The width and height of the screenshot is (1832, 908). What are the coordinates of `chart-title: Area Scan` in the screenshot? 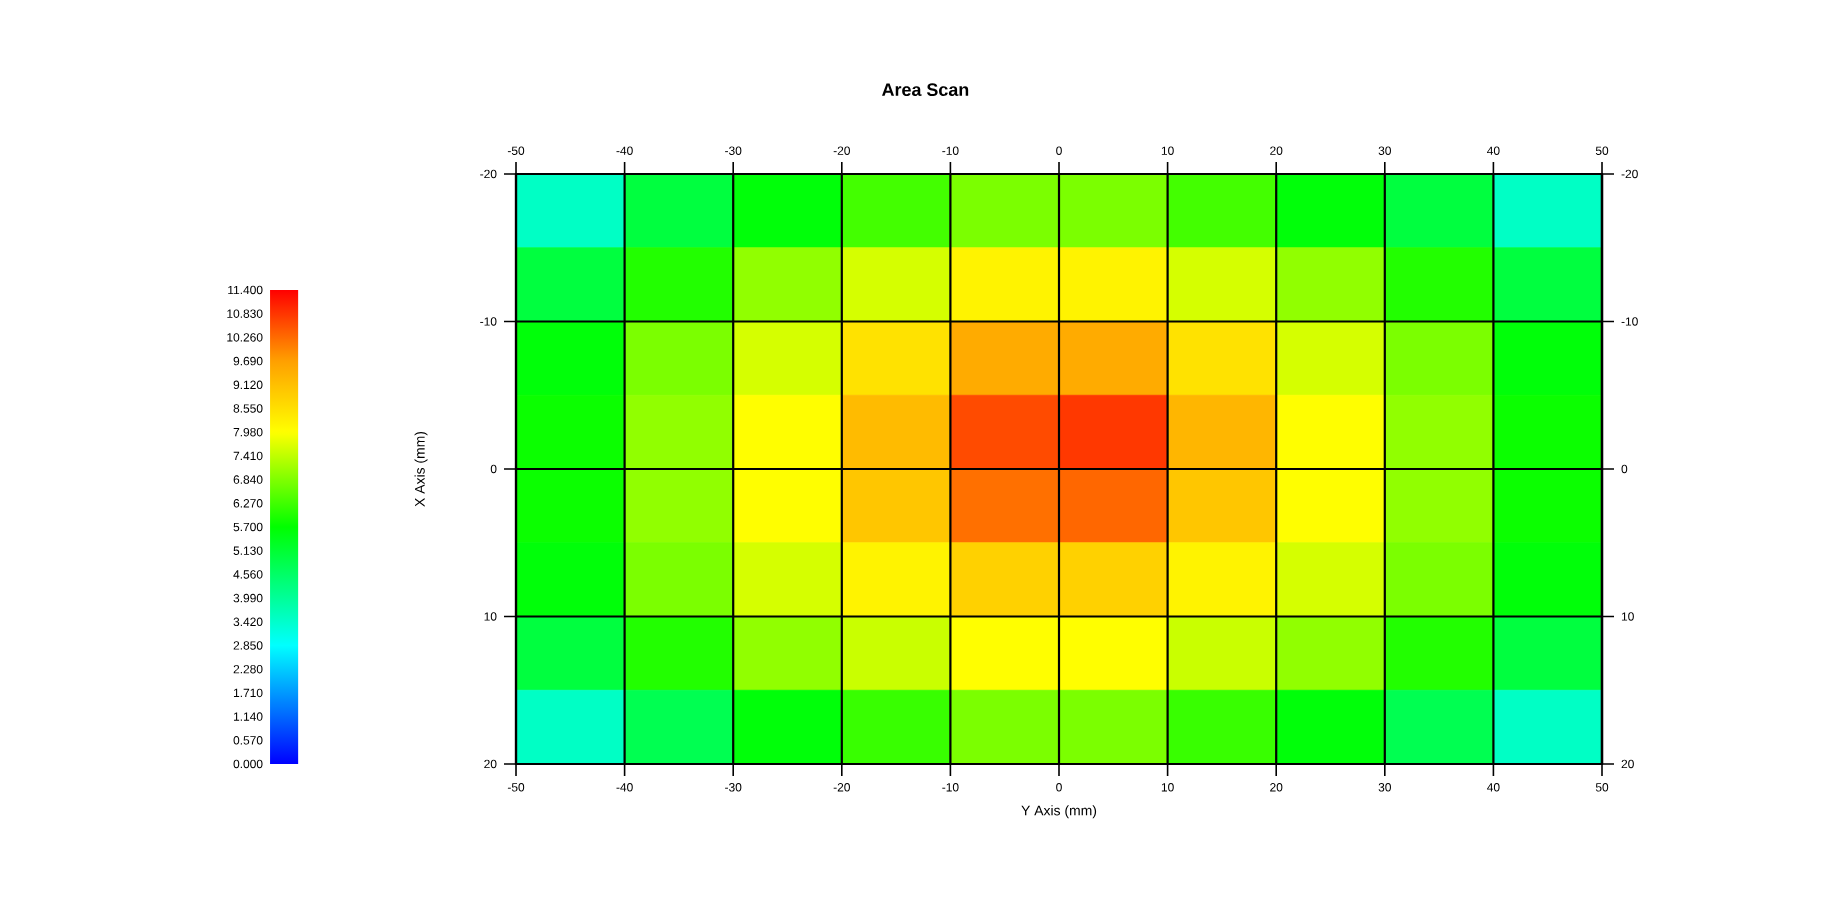 It's located at (925, 90).